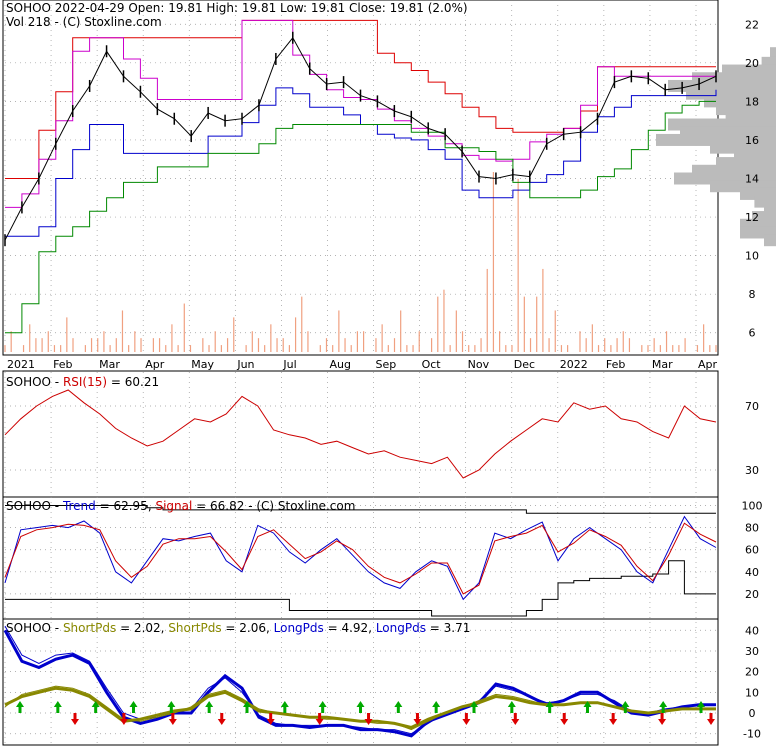  I want to click on rsi-header: SOHOO - RSI(15) = 60.21, so click(82, 382).